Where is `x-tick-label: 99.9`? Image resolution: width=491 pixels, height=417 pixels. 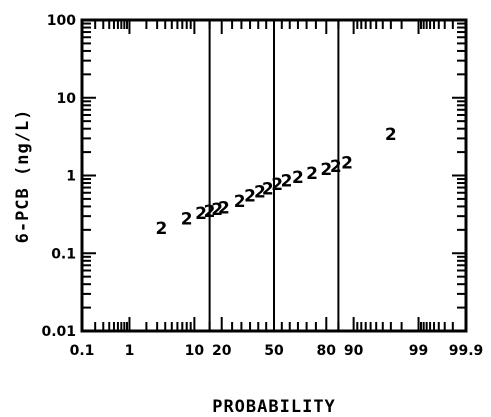
x-tick-label: 99.9 is located at coordinates (466, 351).